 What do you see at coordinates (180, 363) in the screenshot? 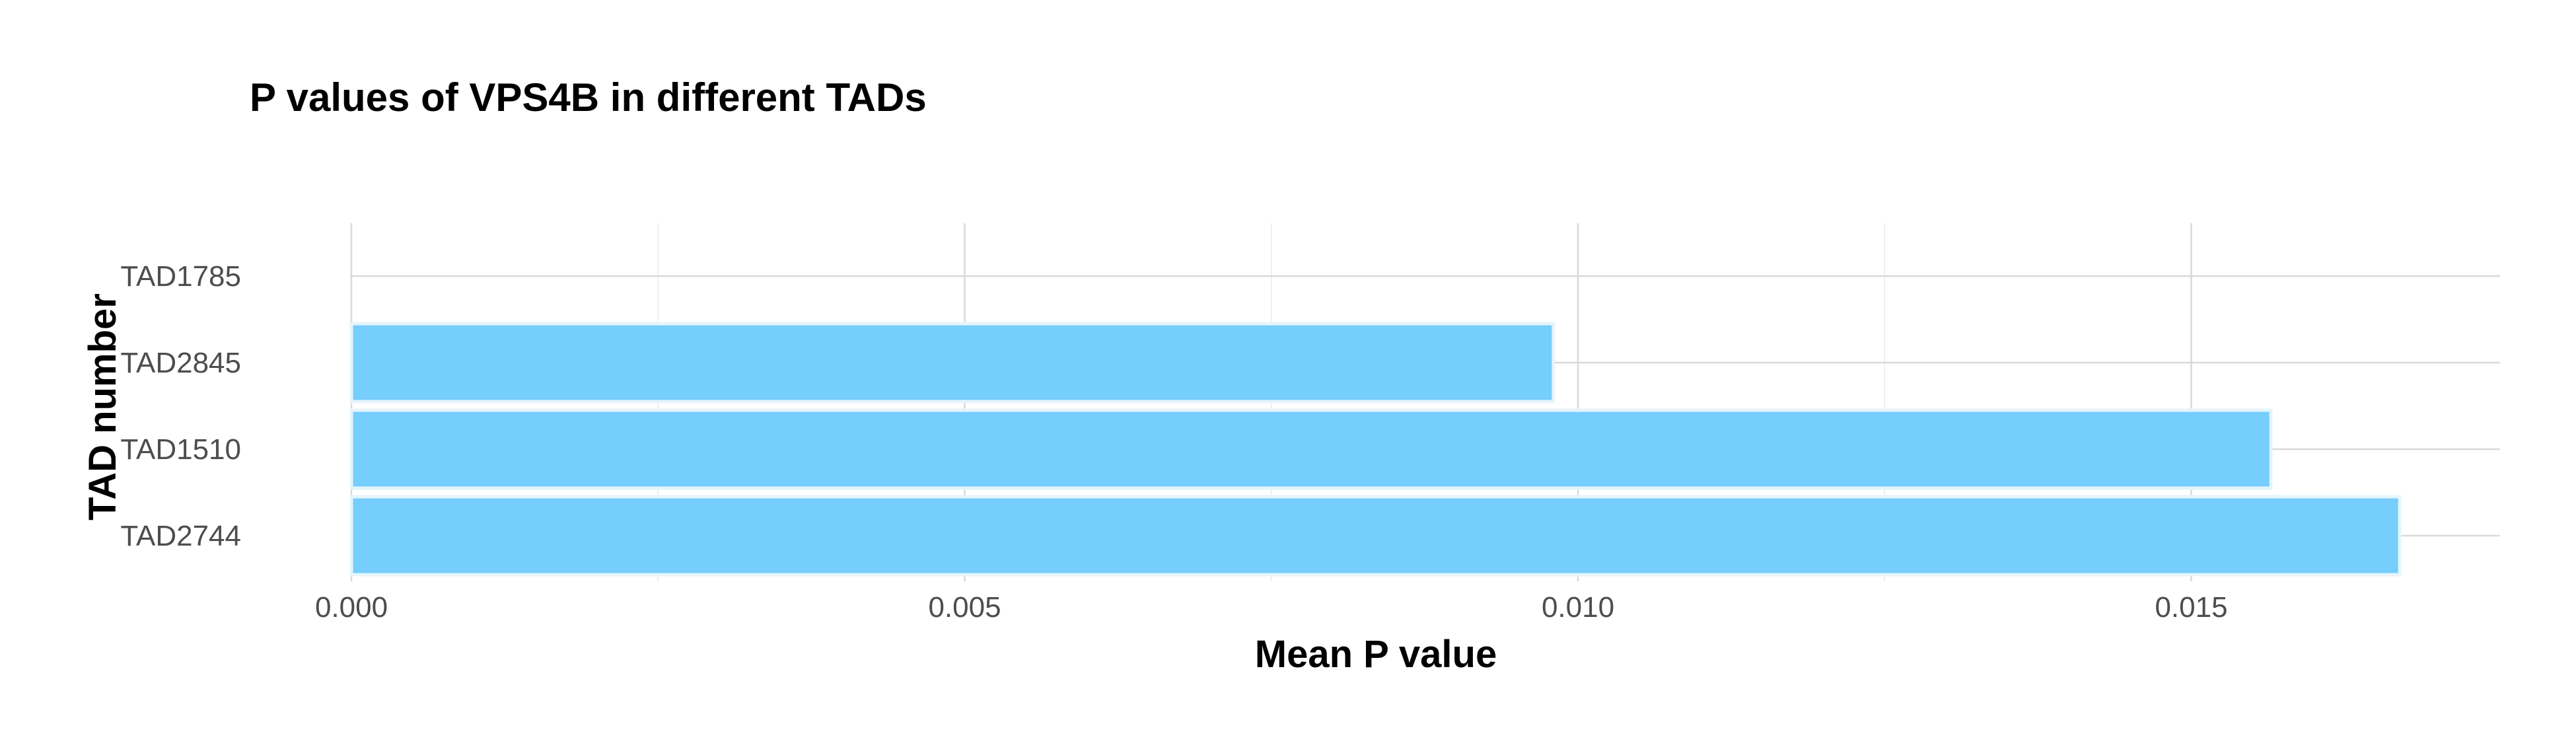
I see `y-tick-label: TAD2845` at bounding box center [180, 363].